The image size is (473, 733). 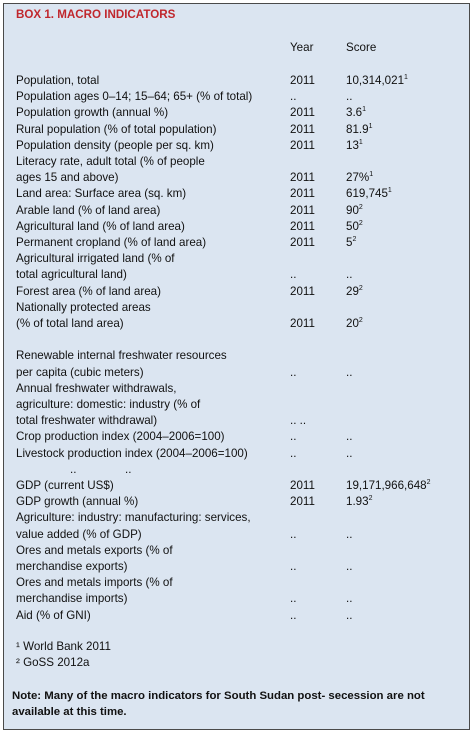 What do you see at coordinates (87, 421) in the screenshot?
I see `indicator-label: total freshwater withdrawal)` at bounding box center [87, 421].